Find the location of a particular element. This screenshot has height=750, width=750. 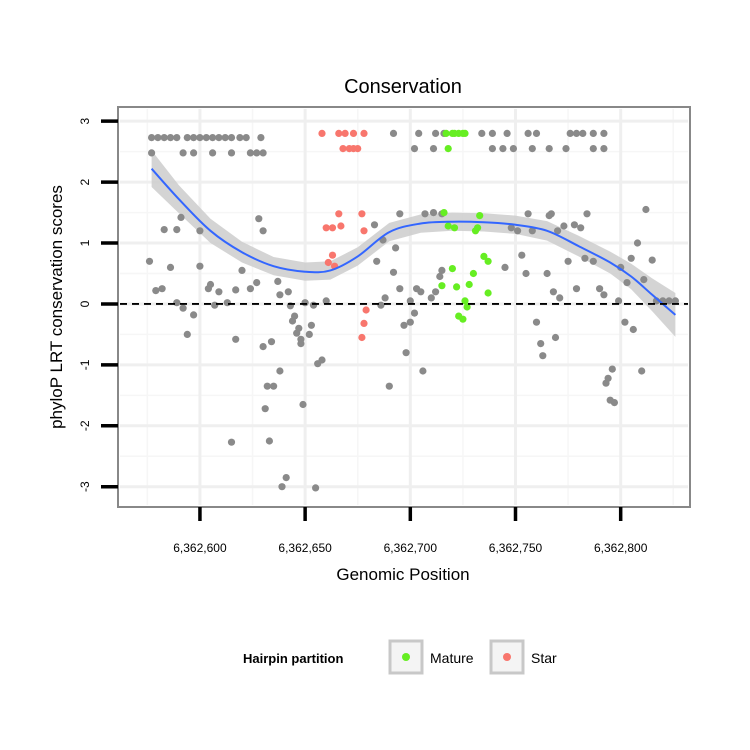

y-tick-label: 0 is located at coordinates (85, 303).